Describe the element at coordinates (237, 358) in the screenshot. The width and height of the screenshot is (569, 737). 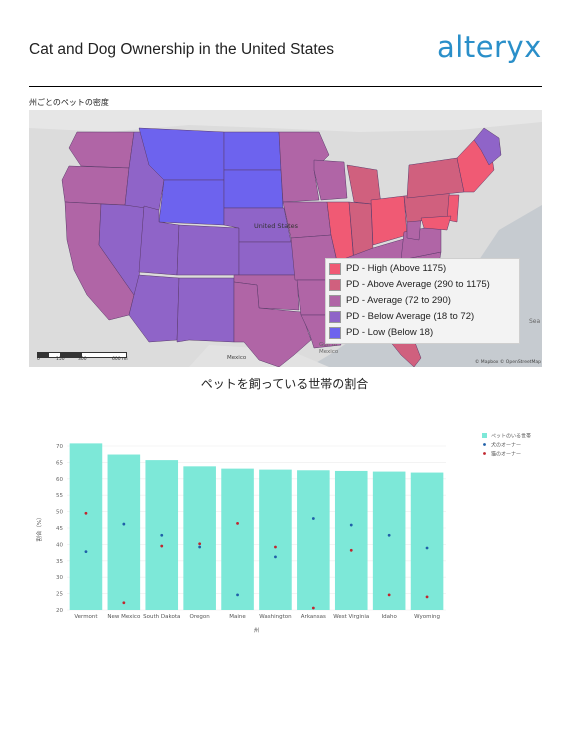
I see `map-label-mexico: Mexico` at that location.